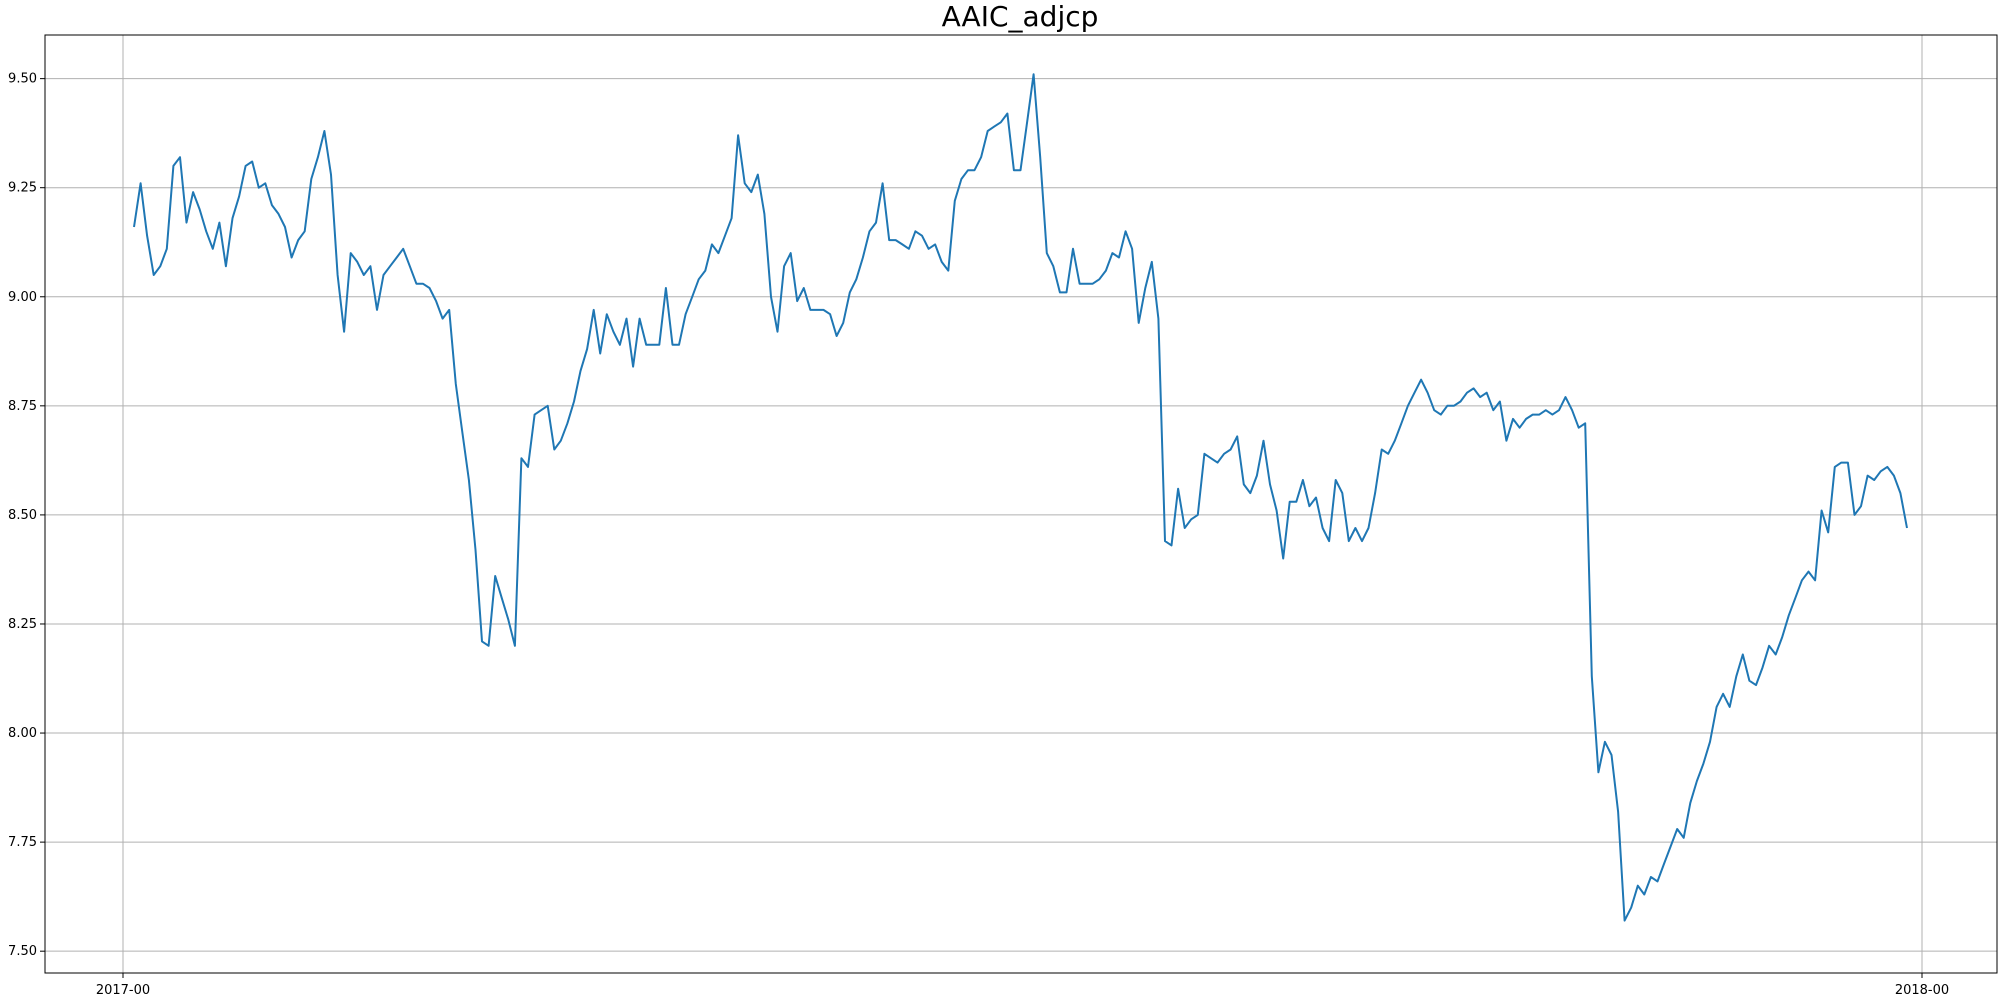  I want to click on y-tick-label: 9.50, so click(22, 79).